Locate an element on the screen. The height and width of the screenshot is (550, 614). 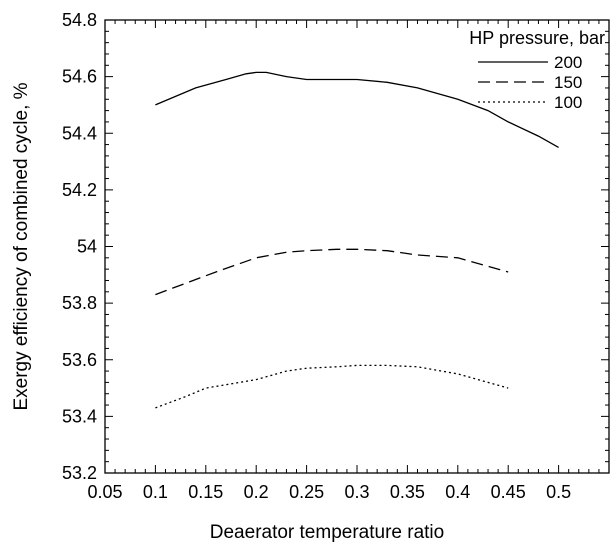
x-tick-label: 0.4 is located at coordinates (457, 492).